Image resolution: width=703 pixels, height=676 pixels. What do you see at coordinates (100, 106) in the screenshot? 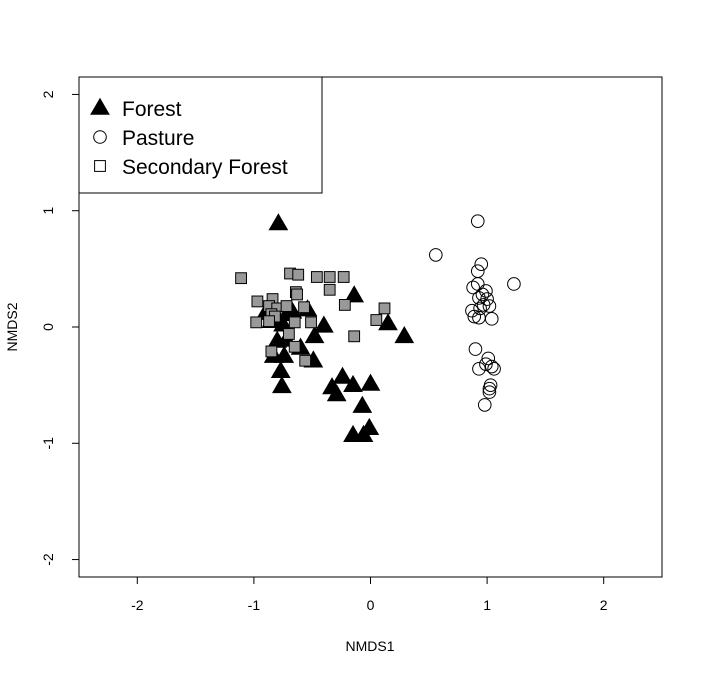
I see `legend-triangle-icon` at bounding box center [100, 106].